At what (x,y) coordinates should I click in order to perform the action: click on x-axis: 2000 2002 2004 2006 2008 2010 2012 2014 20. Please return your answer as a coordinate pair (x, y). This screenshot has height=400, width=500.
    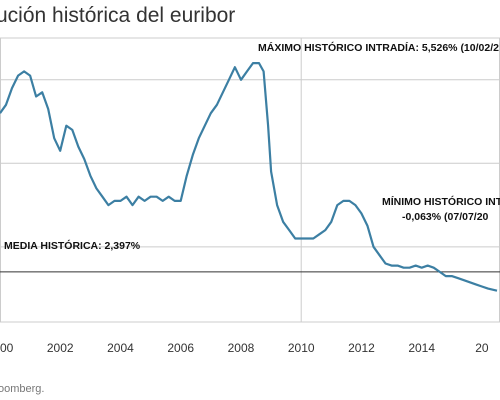
    Looking at the image, I should click on (244, 348).